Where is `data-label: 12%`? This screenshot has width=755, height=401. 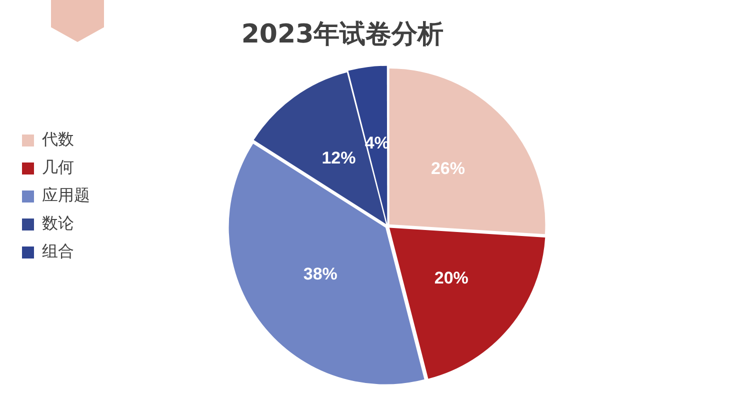
data-label: 12% is located at coordinates (339, 158).